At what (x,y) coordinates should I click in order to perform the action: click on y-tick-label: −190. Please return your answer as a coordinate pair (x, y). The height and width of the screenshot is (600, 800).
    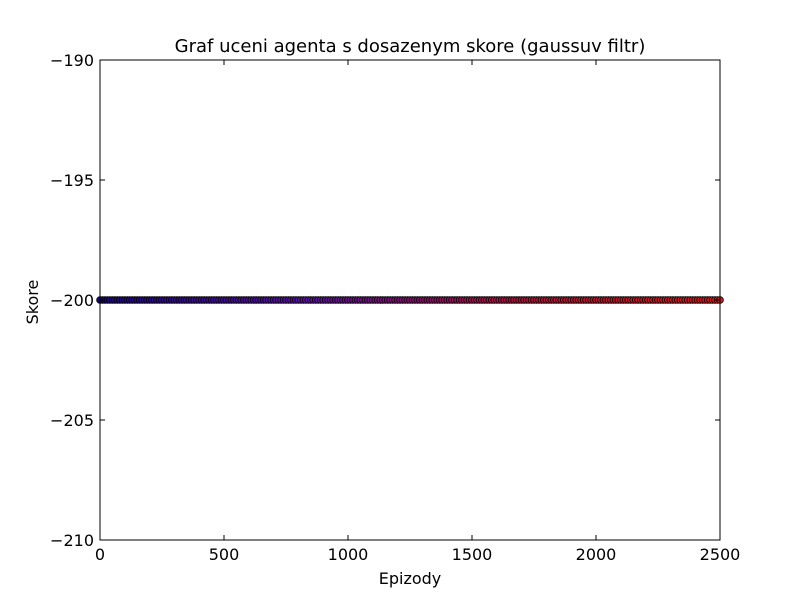
    Looking at the image, I should click on (72, 60).